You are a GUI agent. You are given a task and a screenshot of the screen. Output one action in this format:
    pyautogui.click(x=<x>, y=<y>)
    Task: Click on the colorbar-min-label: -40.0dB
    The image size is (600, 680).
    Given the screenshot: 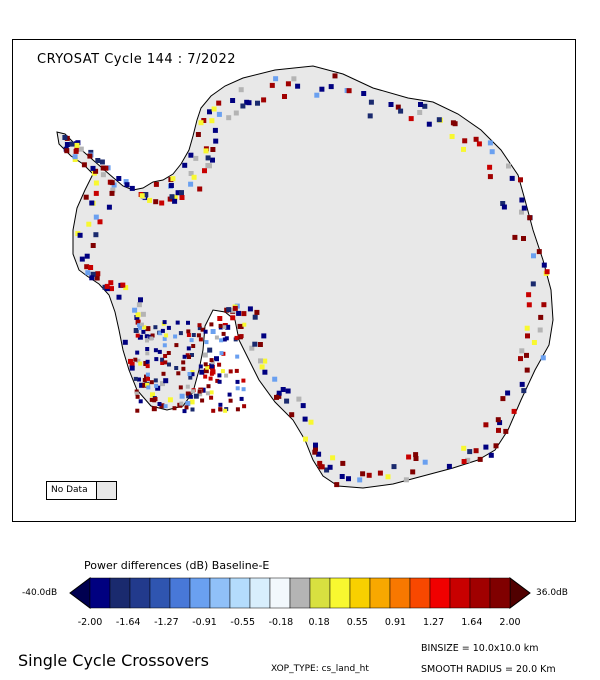 What is the action you would take?
    pyautogui.click(x=40, y=593)
    